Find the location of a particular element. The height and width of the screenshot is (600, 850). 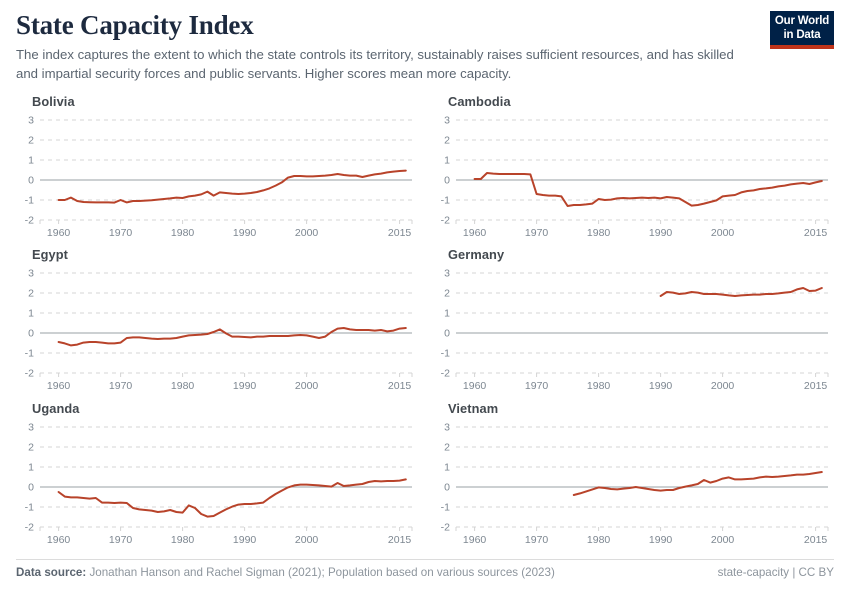

panel-title: Egypt is located at coordinates (50, 255).